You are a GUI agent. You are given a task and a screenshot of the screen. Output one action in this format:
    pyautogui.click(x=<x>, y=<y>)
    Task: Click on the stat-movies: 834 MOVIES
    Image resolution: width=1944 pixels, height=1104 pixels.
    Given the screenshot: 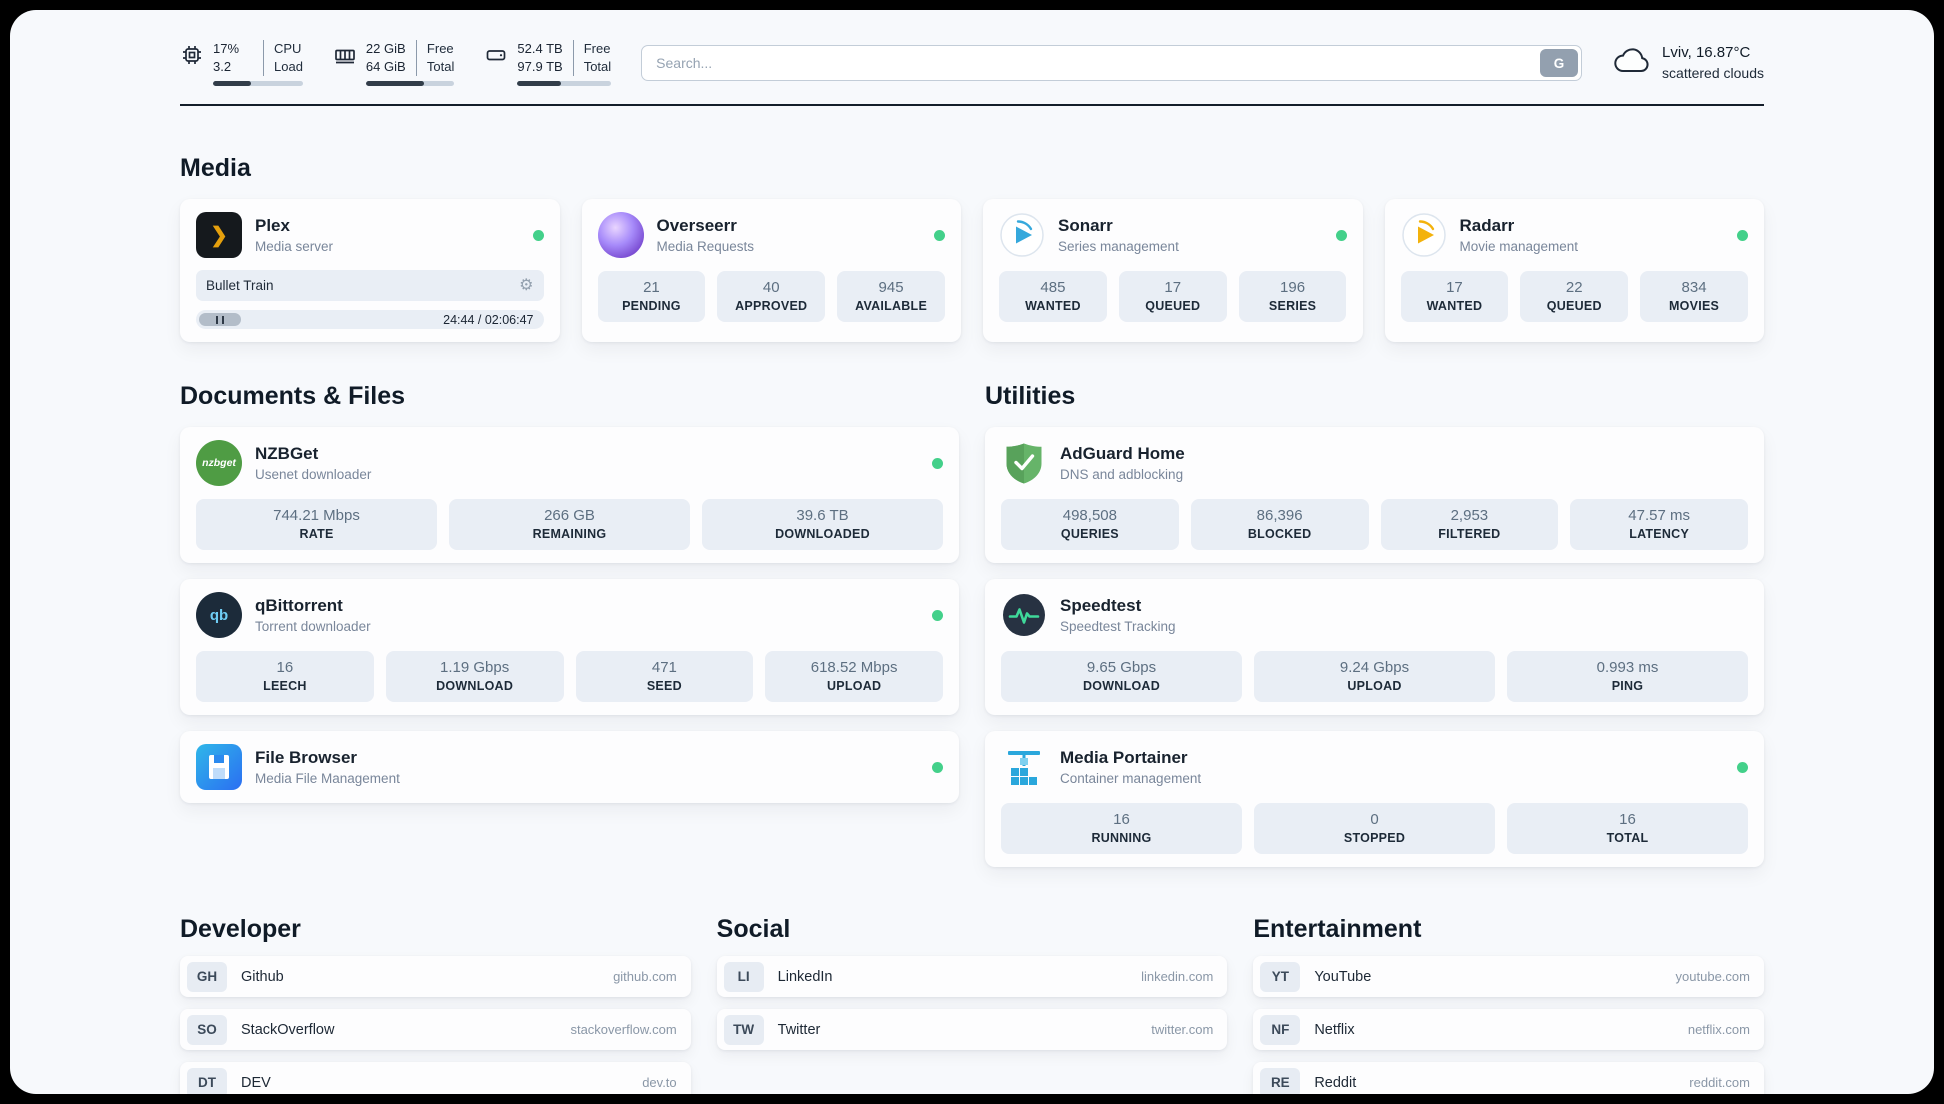 What is the action you would take?
    pyautogui.click(x=1694, y=296)
    